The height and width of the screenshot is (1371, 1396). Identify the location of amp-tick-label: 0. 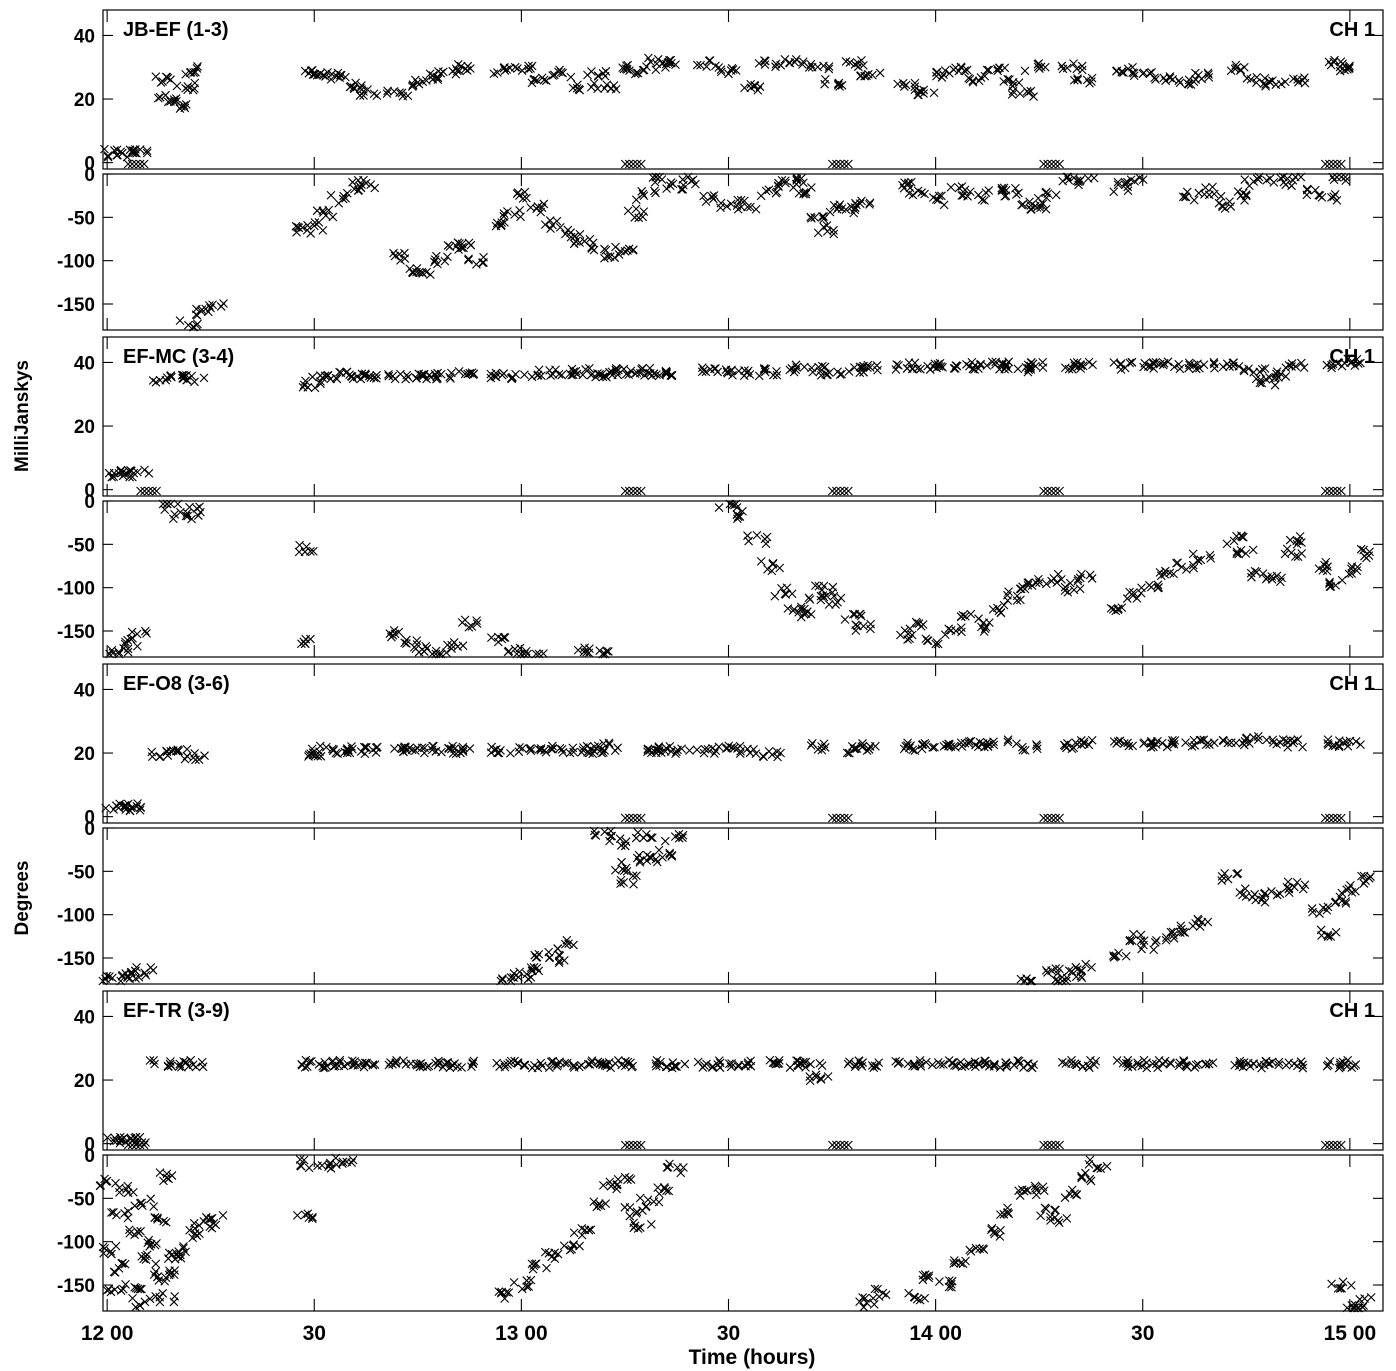
(89, 818).